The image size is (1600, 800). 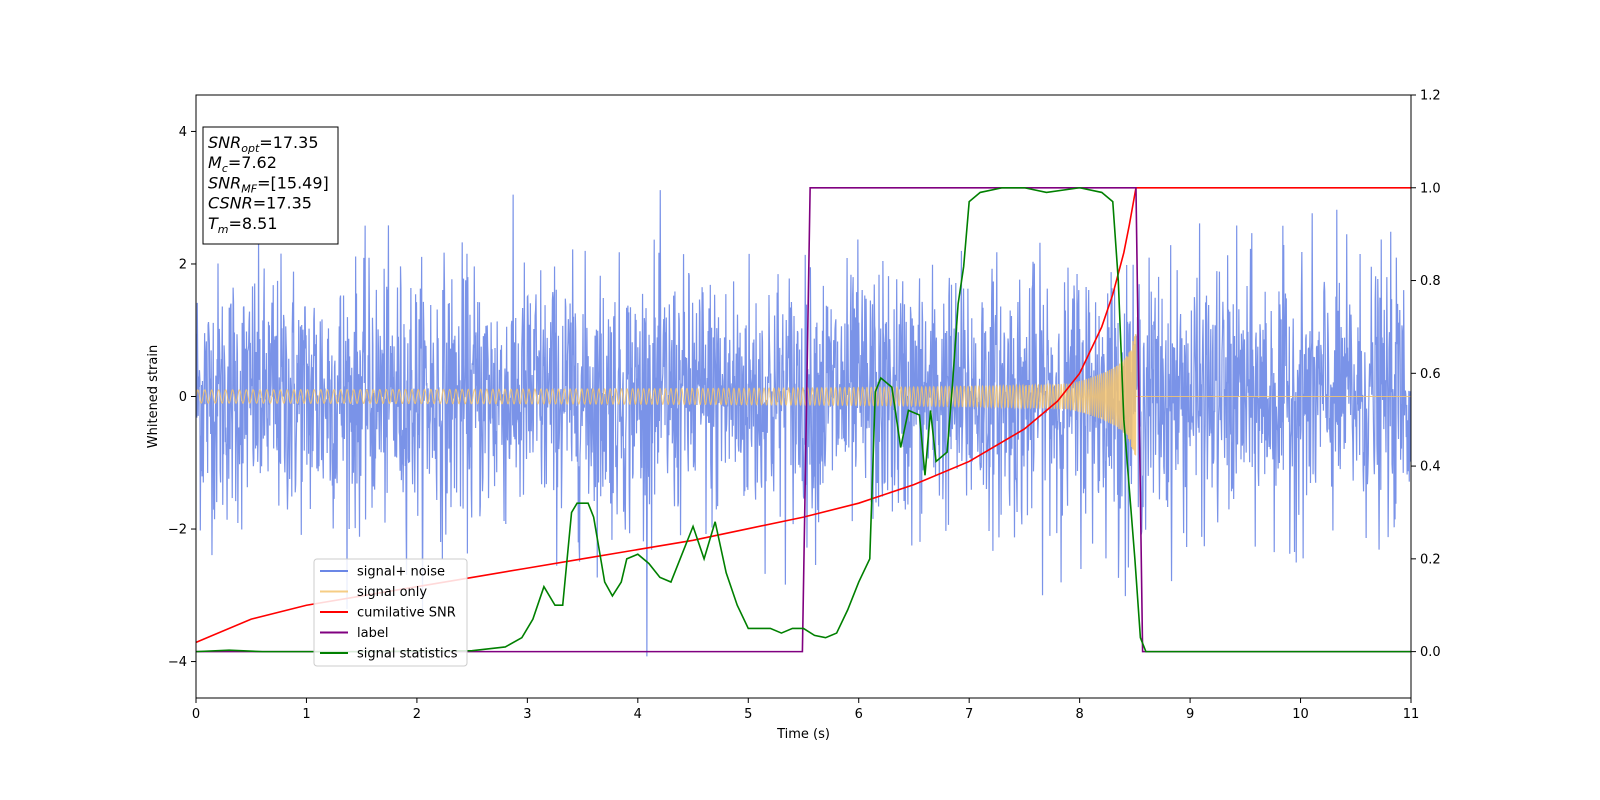 What do you see at coordinates (177, 530) in the screenshot?
I see `y-tick-label-left: −2` at bounding box center [177, 530].